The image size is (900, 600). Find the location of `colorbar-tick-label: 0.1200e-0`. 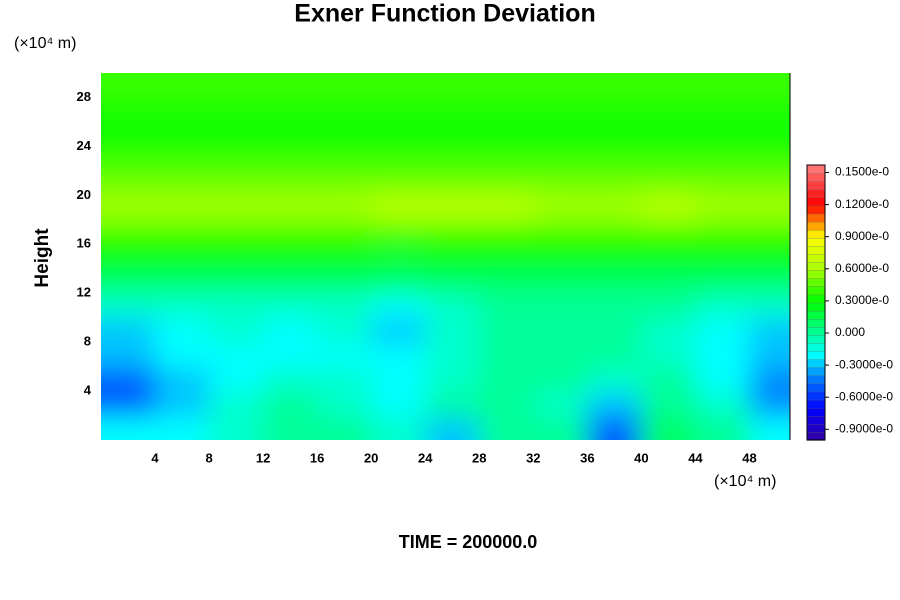

colorbar-tick-label: 0.1200e-0 is located at coordinates (862, 204).